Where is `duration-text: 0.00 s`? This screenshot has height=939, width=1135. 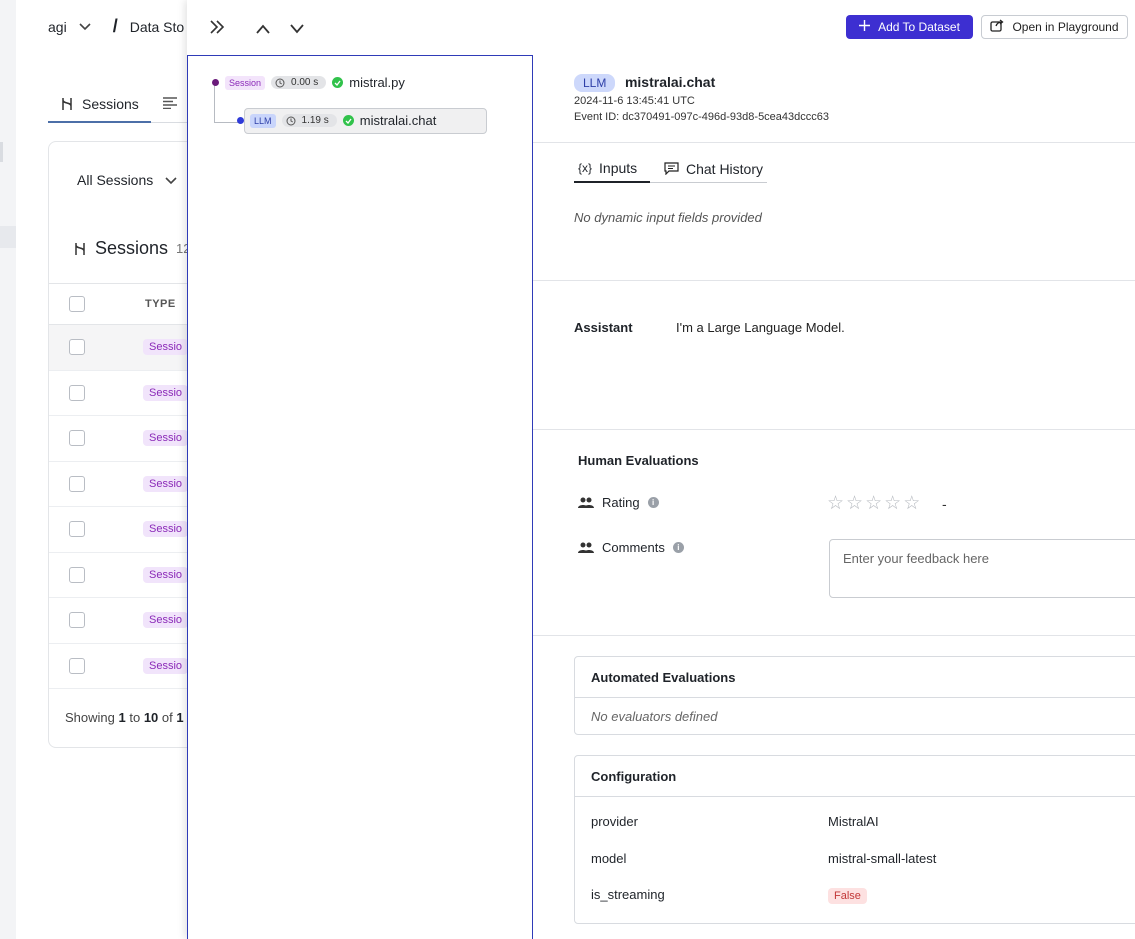
duration-text: 0.00 s is located at coordinates (305, 82).